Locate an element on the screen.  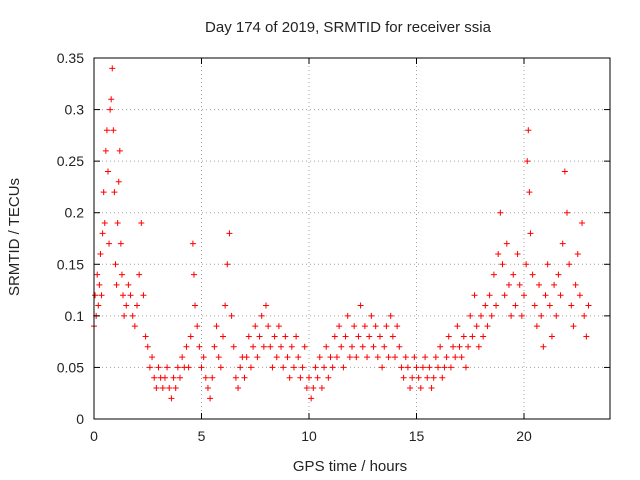
y-tick-label: 0.05 is located at coordinates (70, 367).